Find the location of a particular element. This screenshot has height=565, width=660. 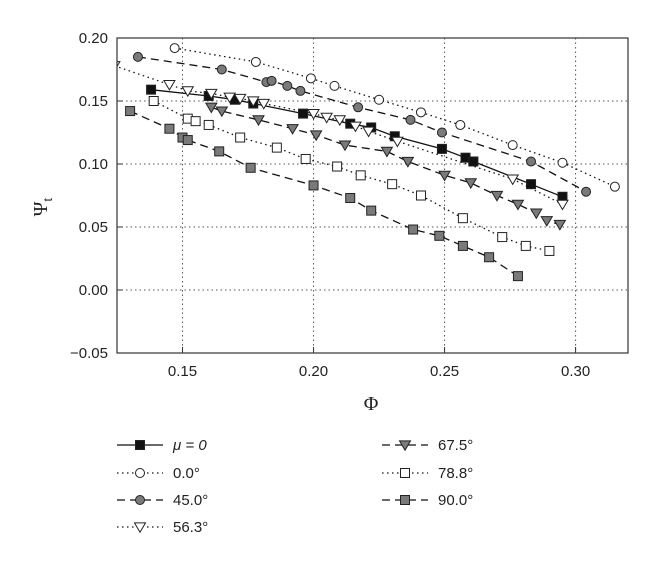

y-tick-label: −0.05 is located at coordinates (89, 353).